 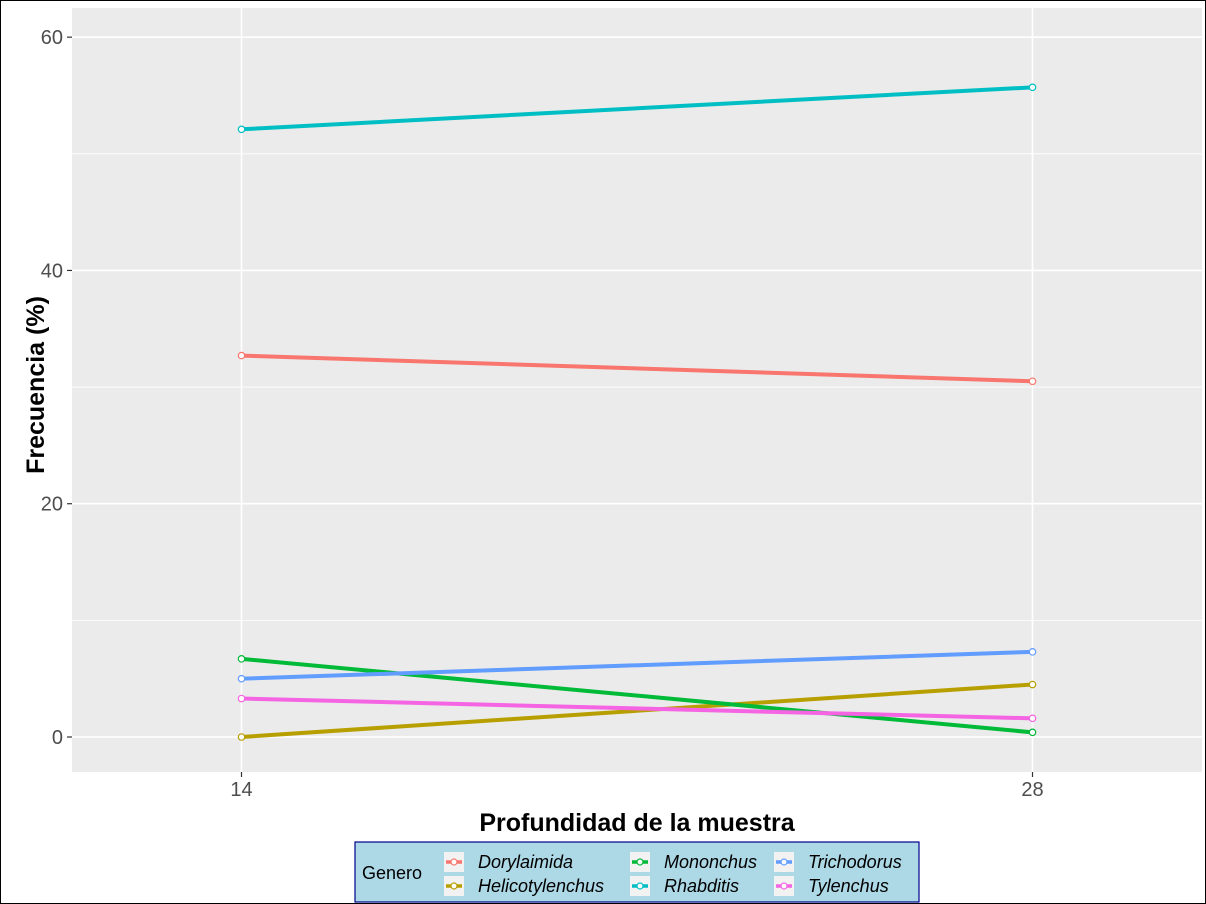 I want to click on legend-label: Mononchus, so click(x=710, y=862).